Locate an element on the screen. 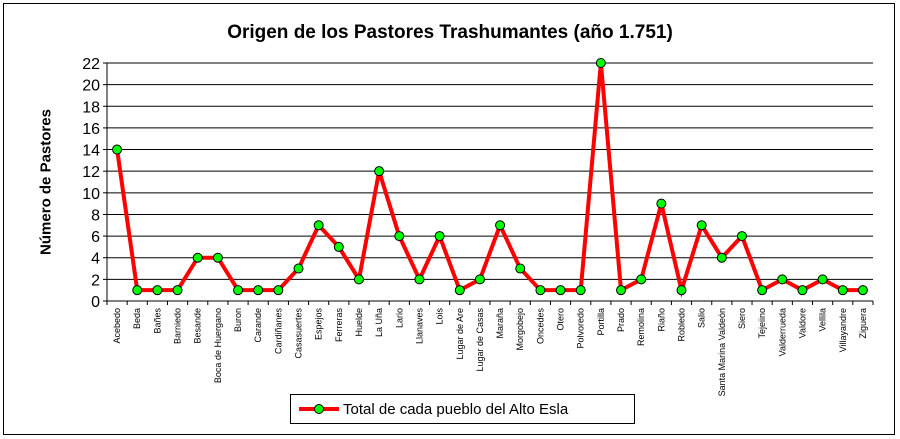 The height and width of the screenshot is (439, 900). x-tick-label: La Uña is located at coordinates (379, 322).